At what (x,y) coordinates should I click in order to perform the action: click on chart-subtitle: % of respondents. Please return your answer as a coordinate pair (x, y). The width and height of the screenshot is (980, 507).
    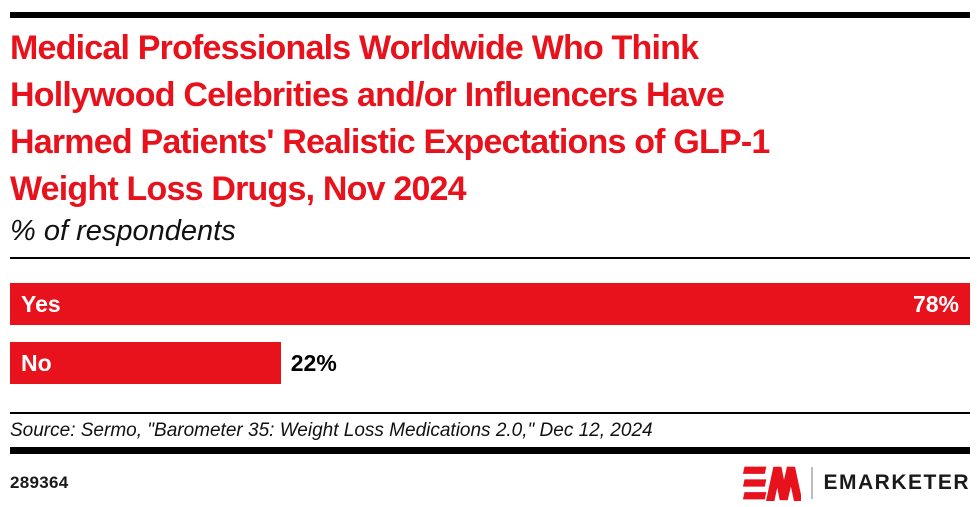
    Looking at the image, I should click on (123, 231).